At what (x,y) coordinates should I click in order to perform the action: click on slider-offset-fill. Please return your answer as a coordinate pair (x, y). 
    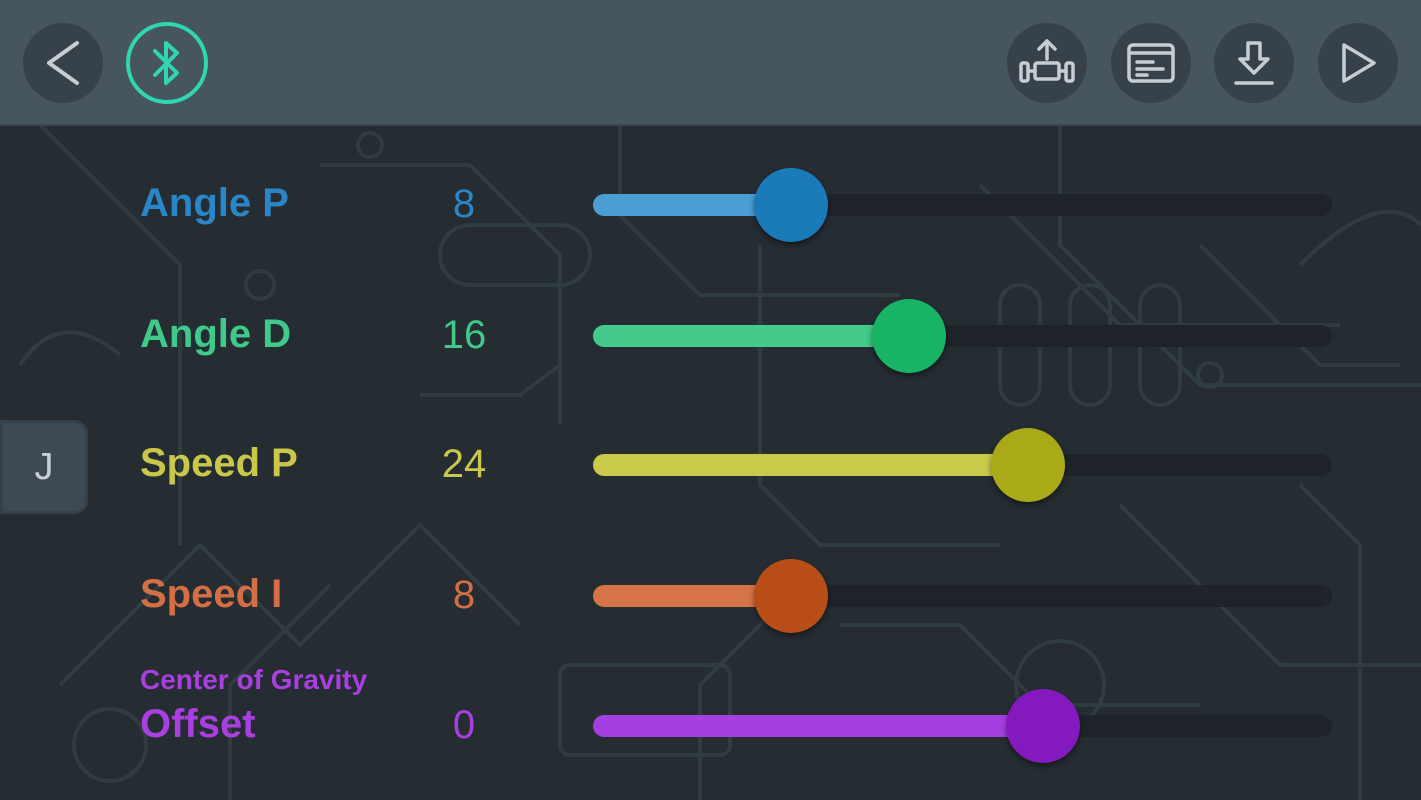
    Looking at the image, I should click on (818, 726).